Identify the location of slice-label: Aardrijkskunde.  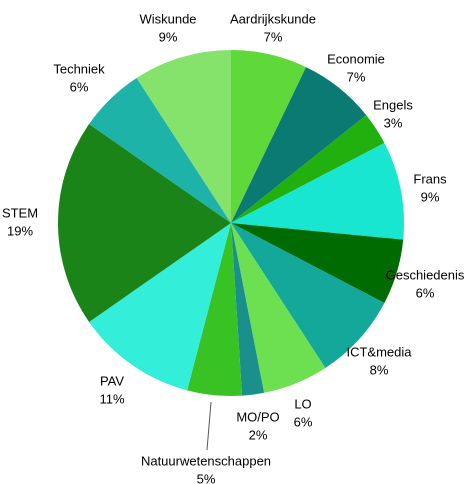
(273, 18).